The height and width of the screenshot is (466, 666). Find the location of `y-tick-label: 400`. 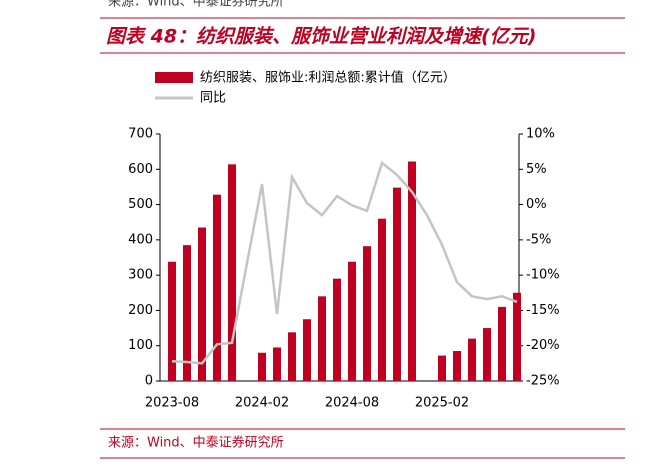

y-tick-label: 400 is located at coordinates (140, 239).